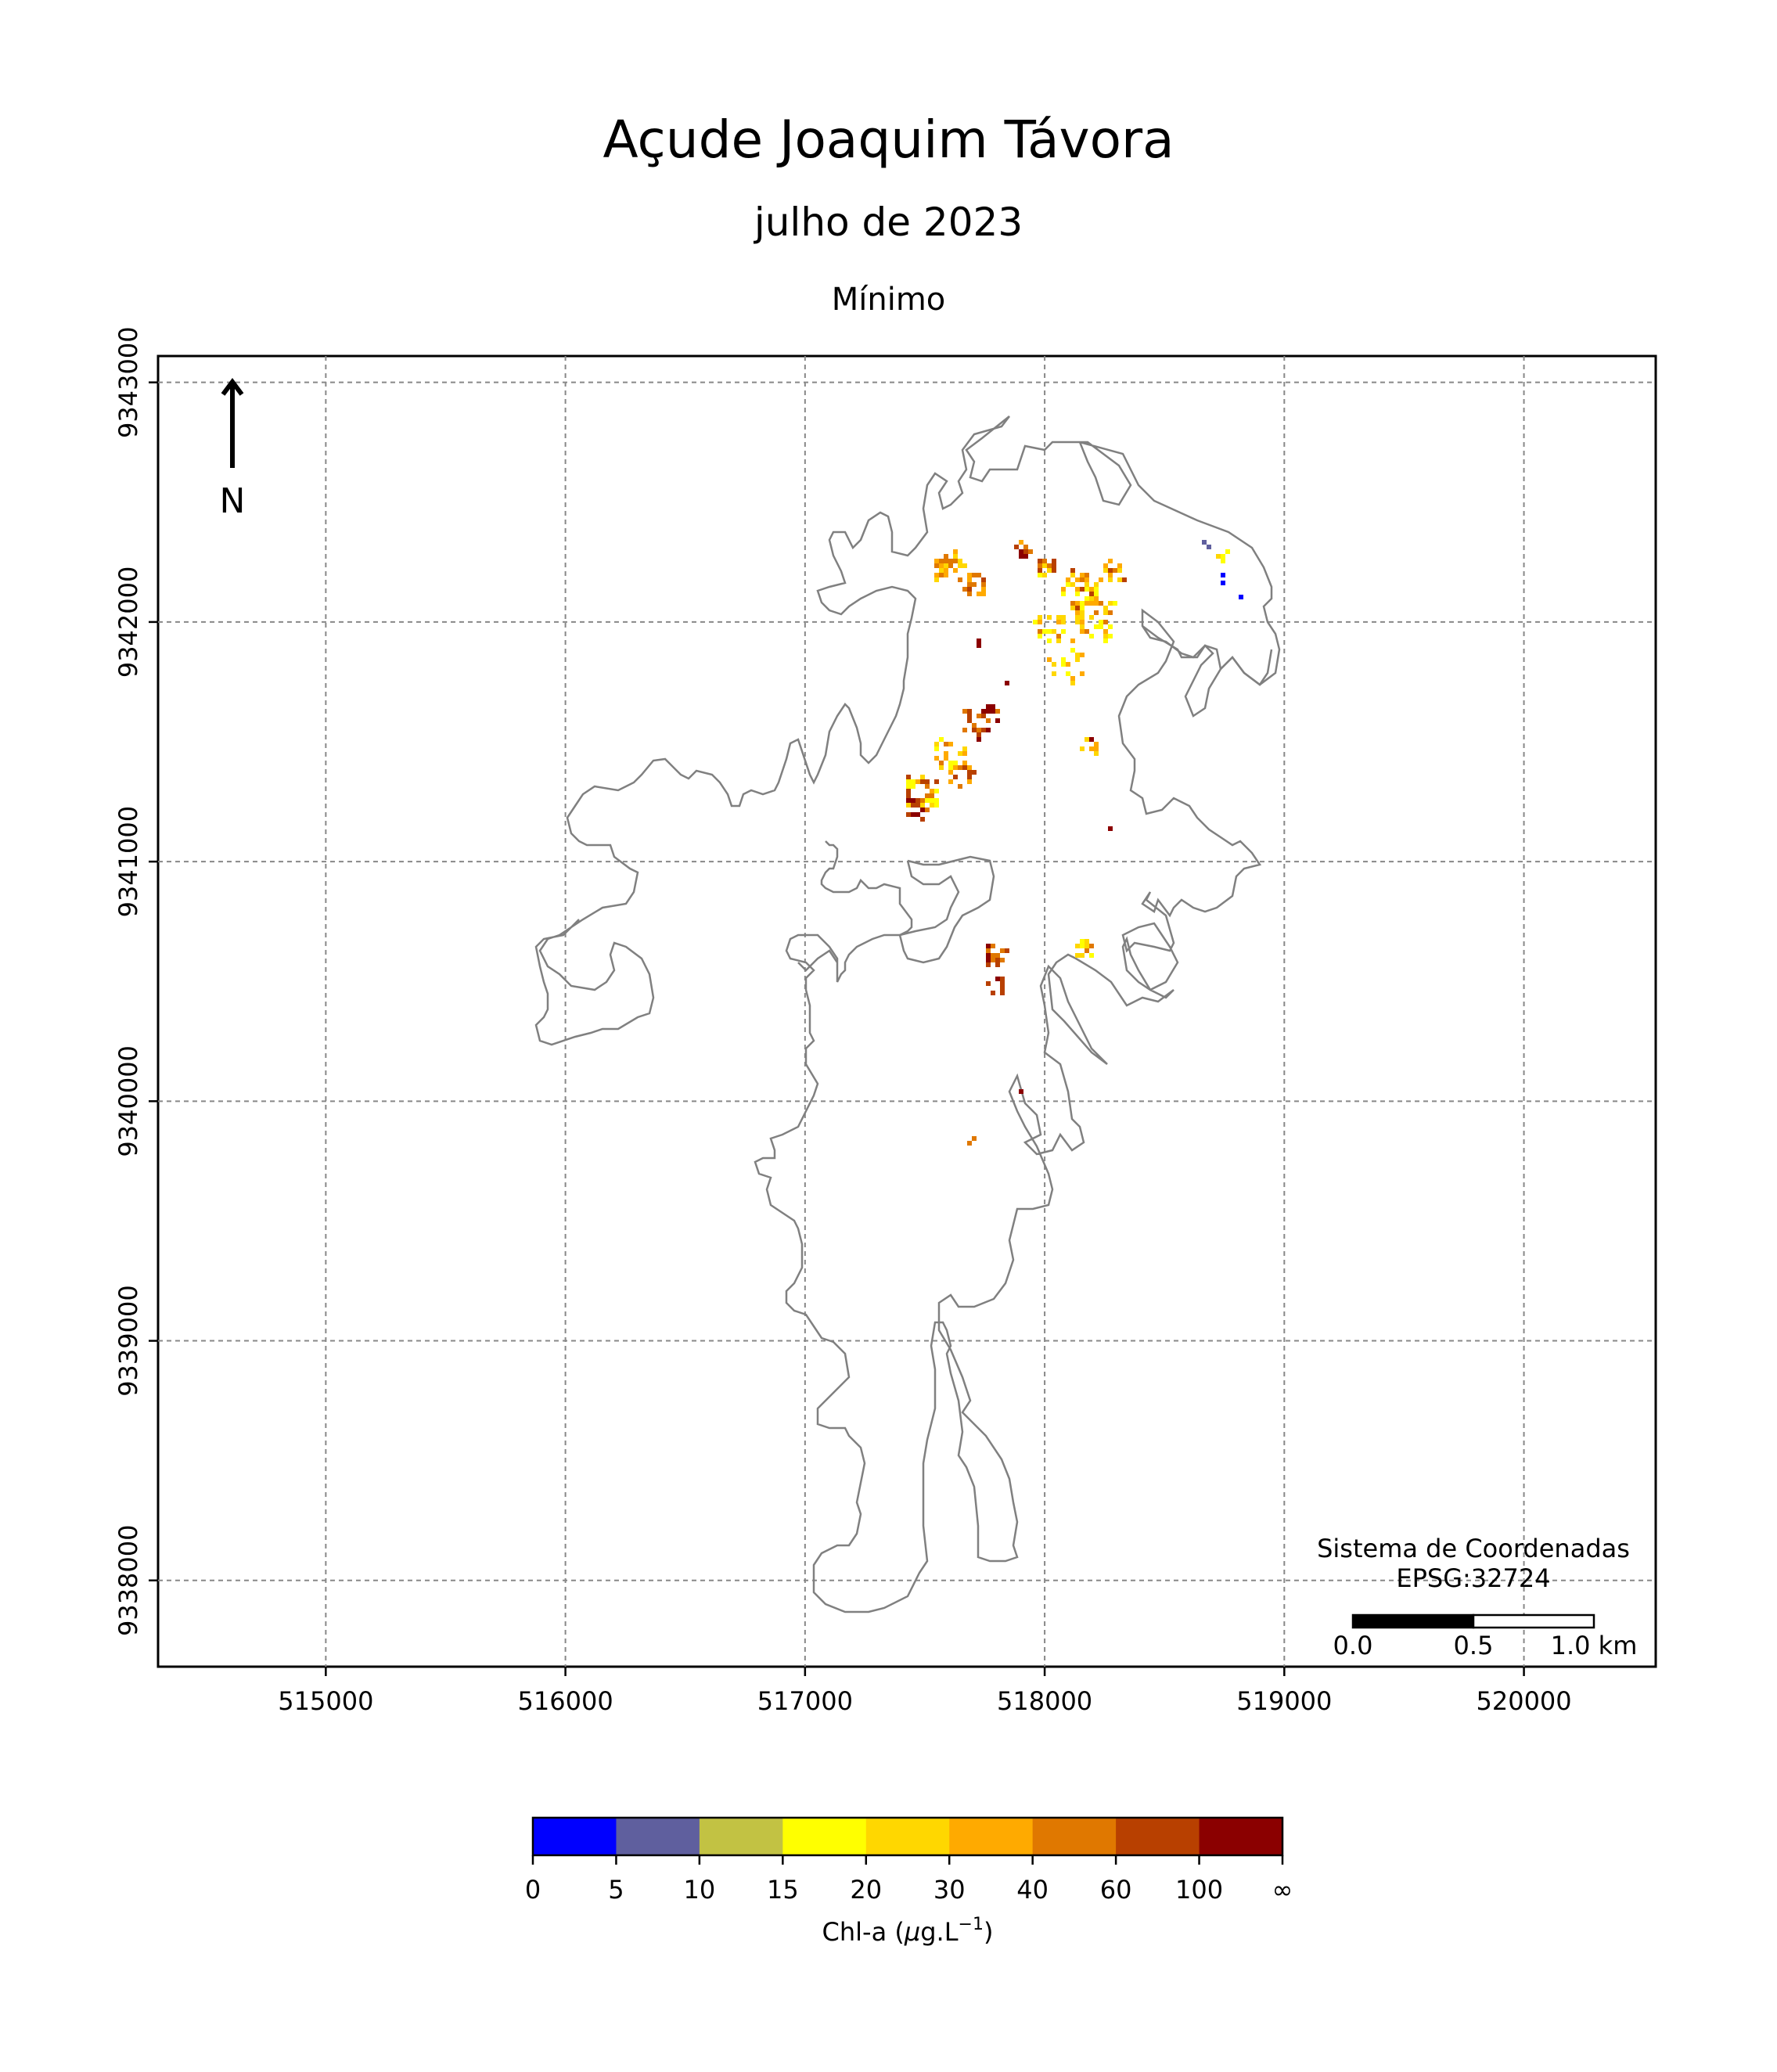 The height and width of the screenshot is (2072, 1777). What do you see at coordinates (866, 1890) in the screenshot?
I see `colorbar-tick-label-4: 20` at bounding box center [866, 1890].